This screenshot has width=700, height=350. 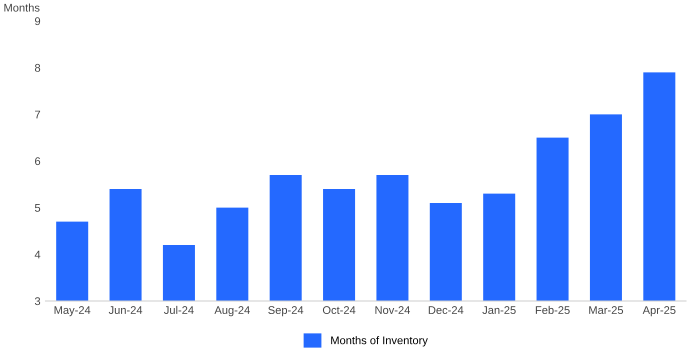 I want to click on x-tick-label: Dec-24, so click(x=446, y=310).